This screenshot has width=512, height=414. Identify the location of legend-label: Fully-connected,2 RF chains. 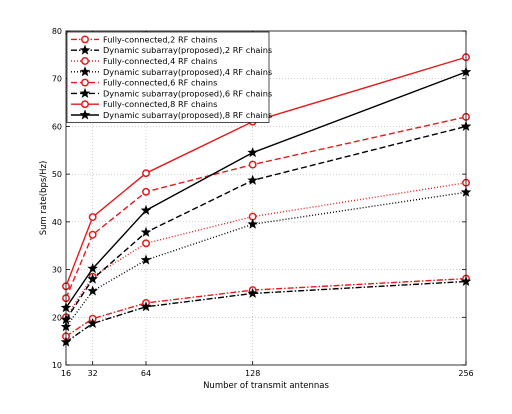
(160, 39).